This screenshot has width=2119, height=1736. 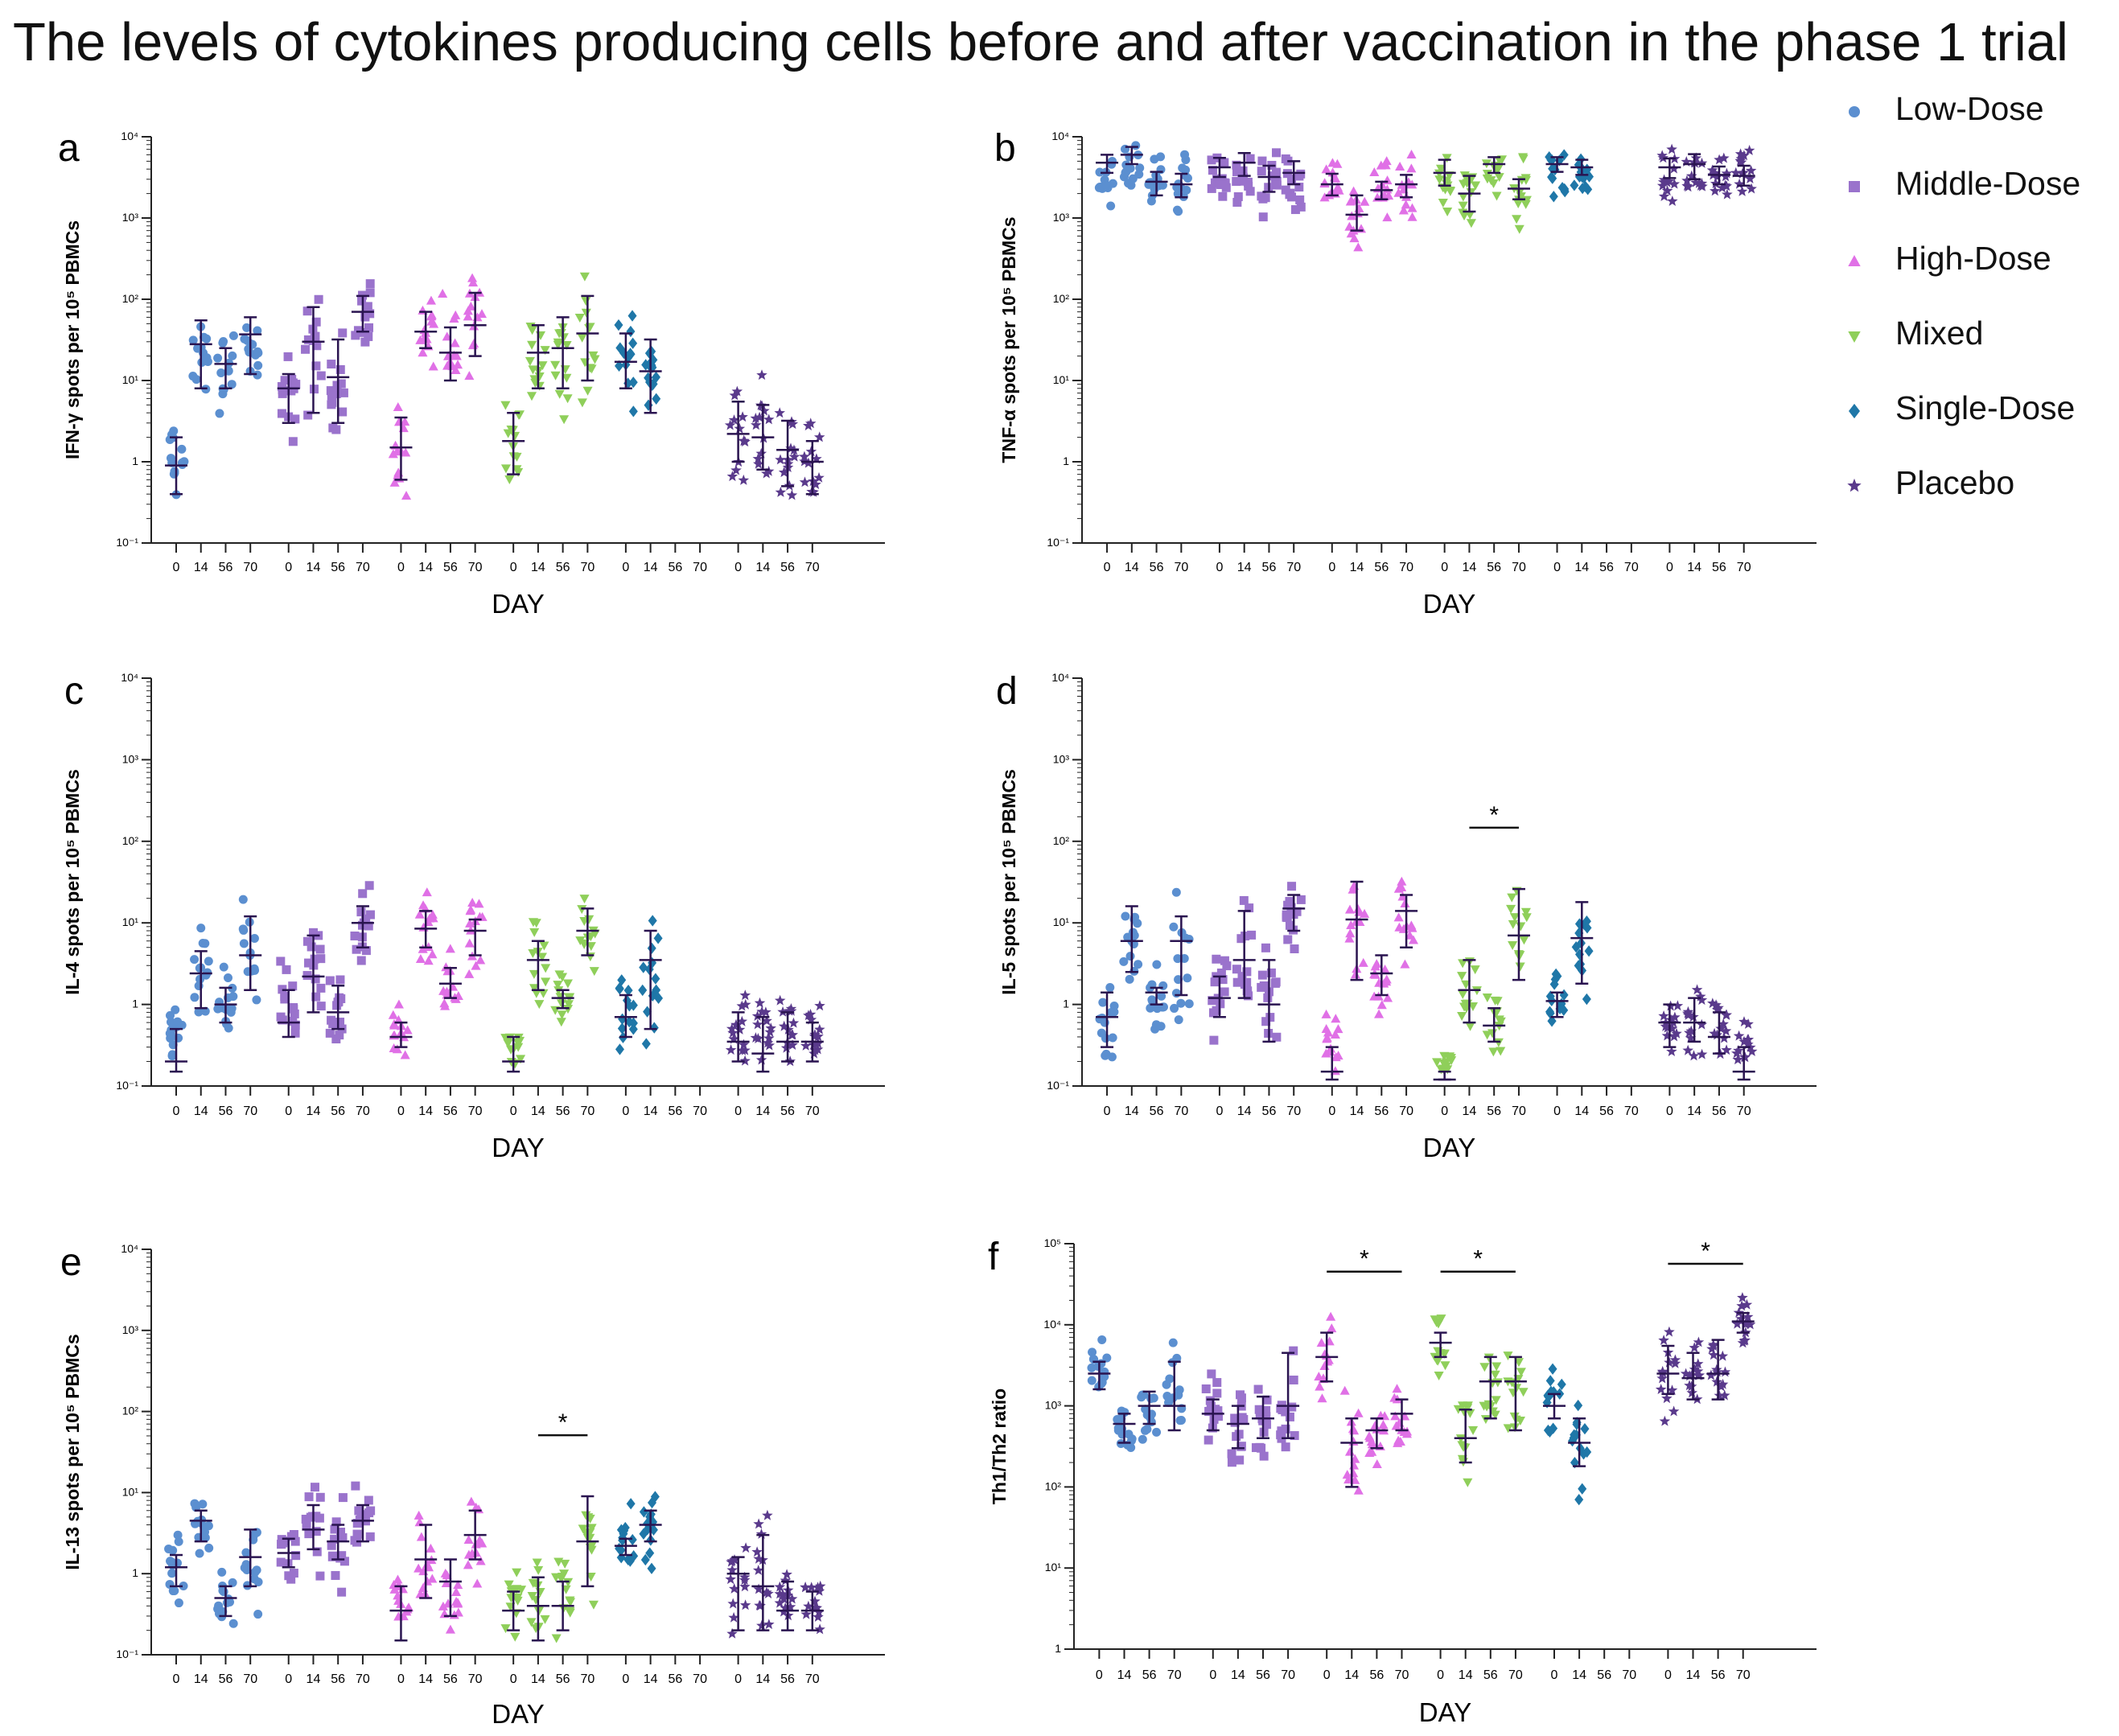 I want to click on legend-marker-shape, so click(x=1854, y=260).